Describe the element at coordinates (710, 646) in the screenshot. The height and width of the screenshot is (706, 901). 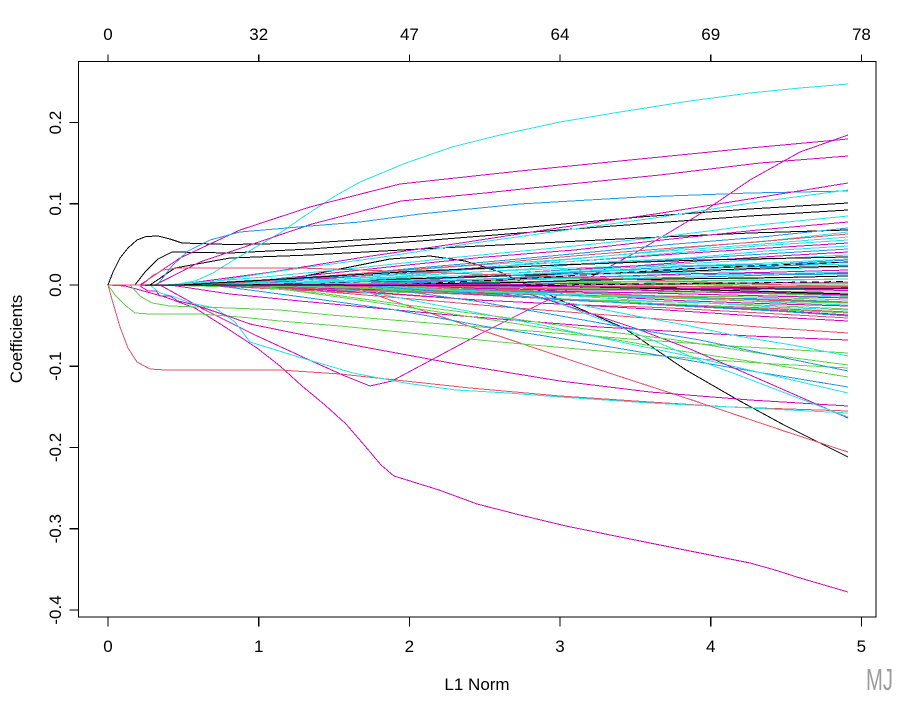
I see `svg-text: 4` at that location.